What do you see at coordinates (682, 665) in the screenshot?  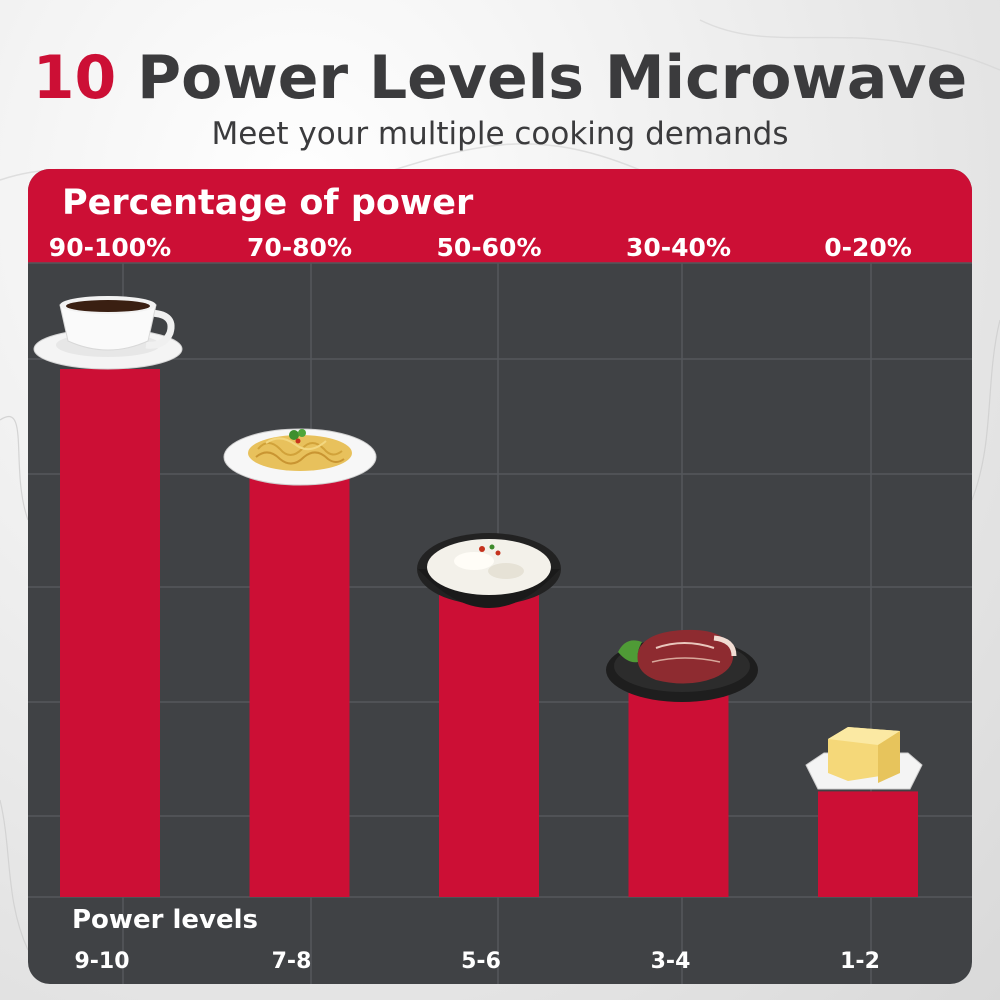 I see `steak-plate-icon` at bounding box center [682, 665].